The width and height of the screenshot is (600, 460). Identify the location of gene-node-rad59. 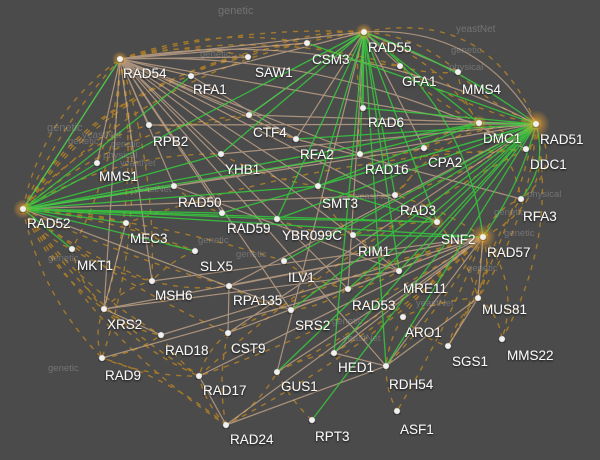
(222, 213).